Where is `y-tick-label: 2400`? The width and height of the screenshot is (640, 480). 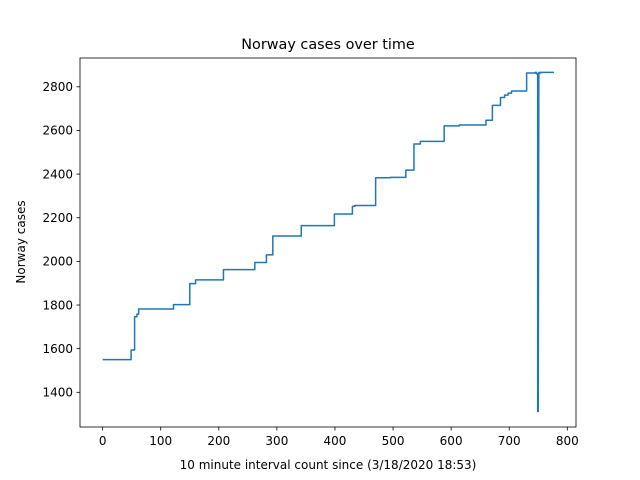 y-tick-label: 2400 is located at coordinates (57, 174).